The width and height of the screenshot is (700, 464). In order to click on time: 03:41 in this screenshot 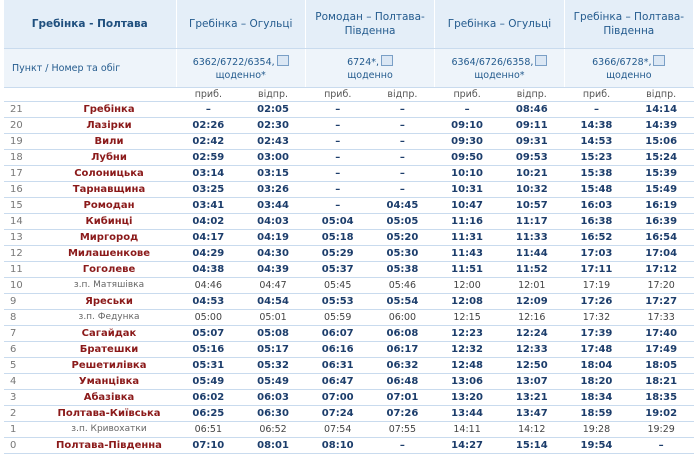, I will do `click(208, 205)`.